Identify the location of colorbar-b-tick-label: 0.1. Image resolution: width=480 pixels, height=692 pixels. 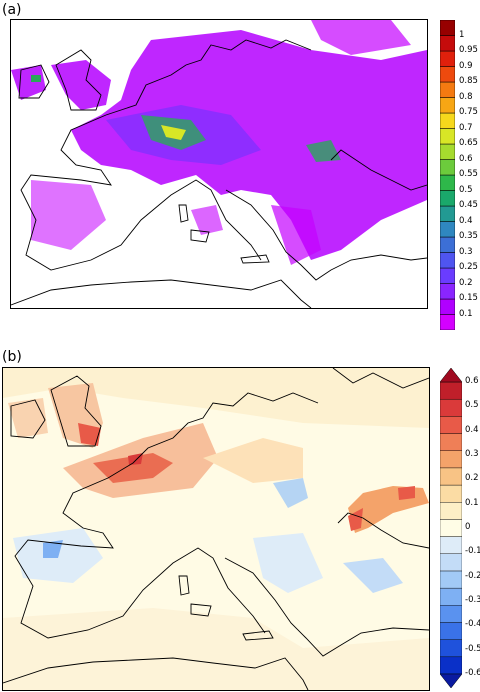
(472, 502).